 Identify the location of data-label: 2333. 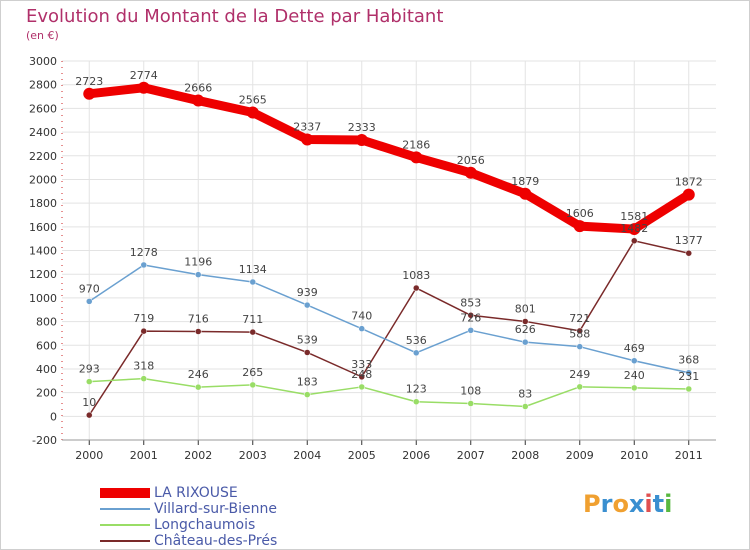
(362, 127).